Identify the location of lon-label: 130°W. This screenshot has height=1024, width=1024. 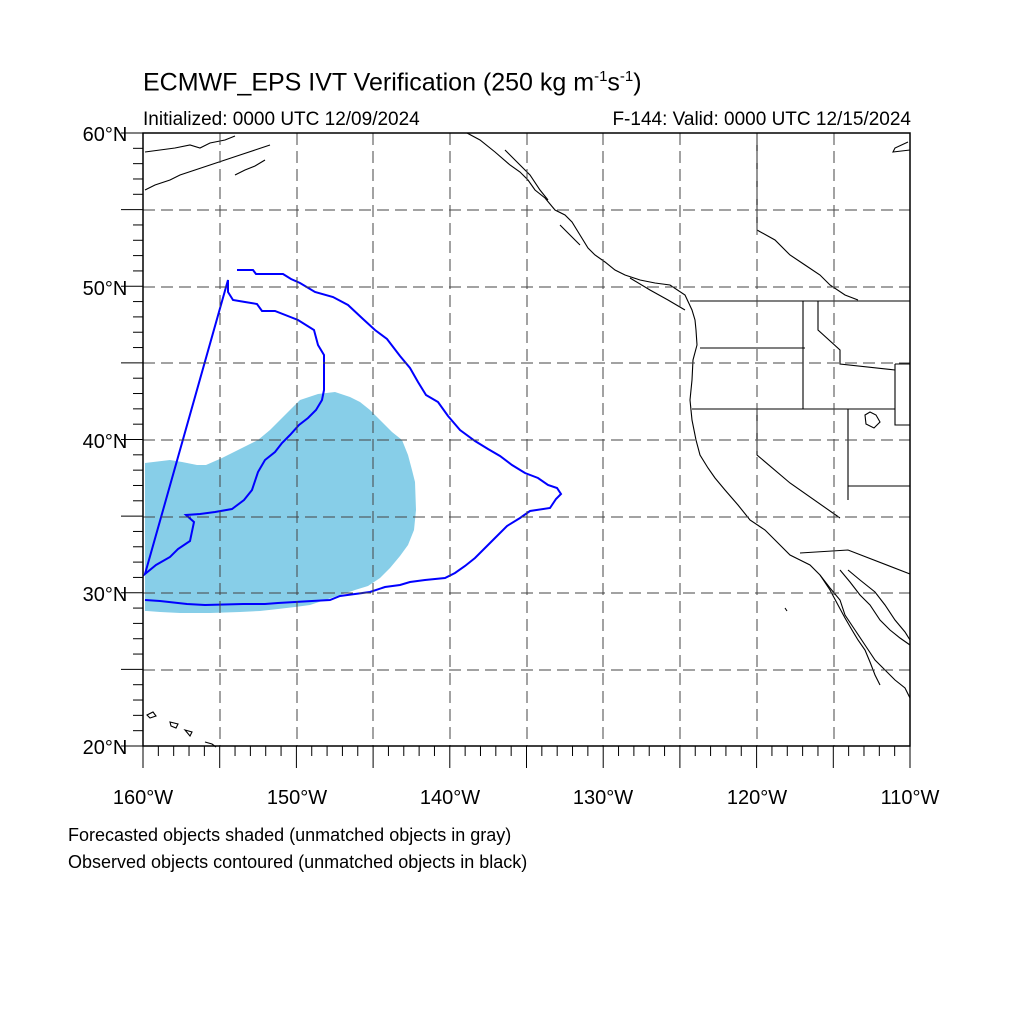
(603, 798).